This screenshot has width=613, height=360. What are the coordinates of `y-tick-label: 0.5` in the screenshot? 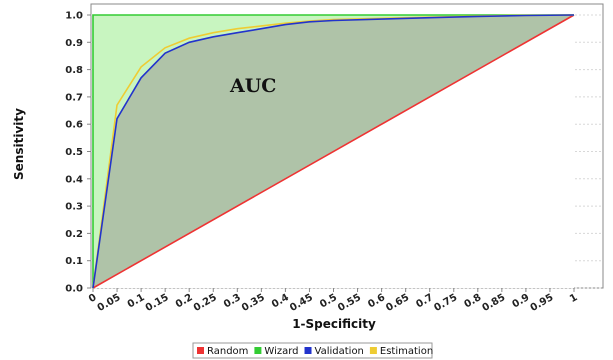 It's located at (74, 152).